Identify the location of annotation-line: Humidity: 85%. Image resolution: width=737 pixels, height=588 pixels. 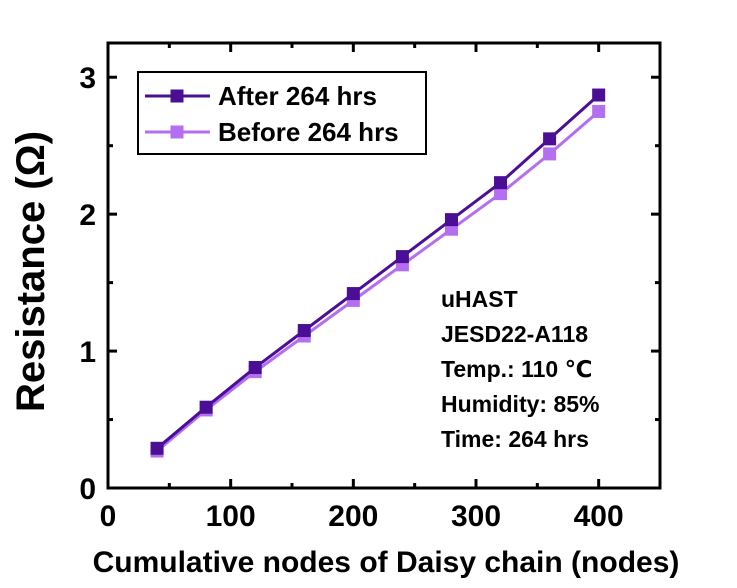
(520, 404).